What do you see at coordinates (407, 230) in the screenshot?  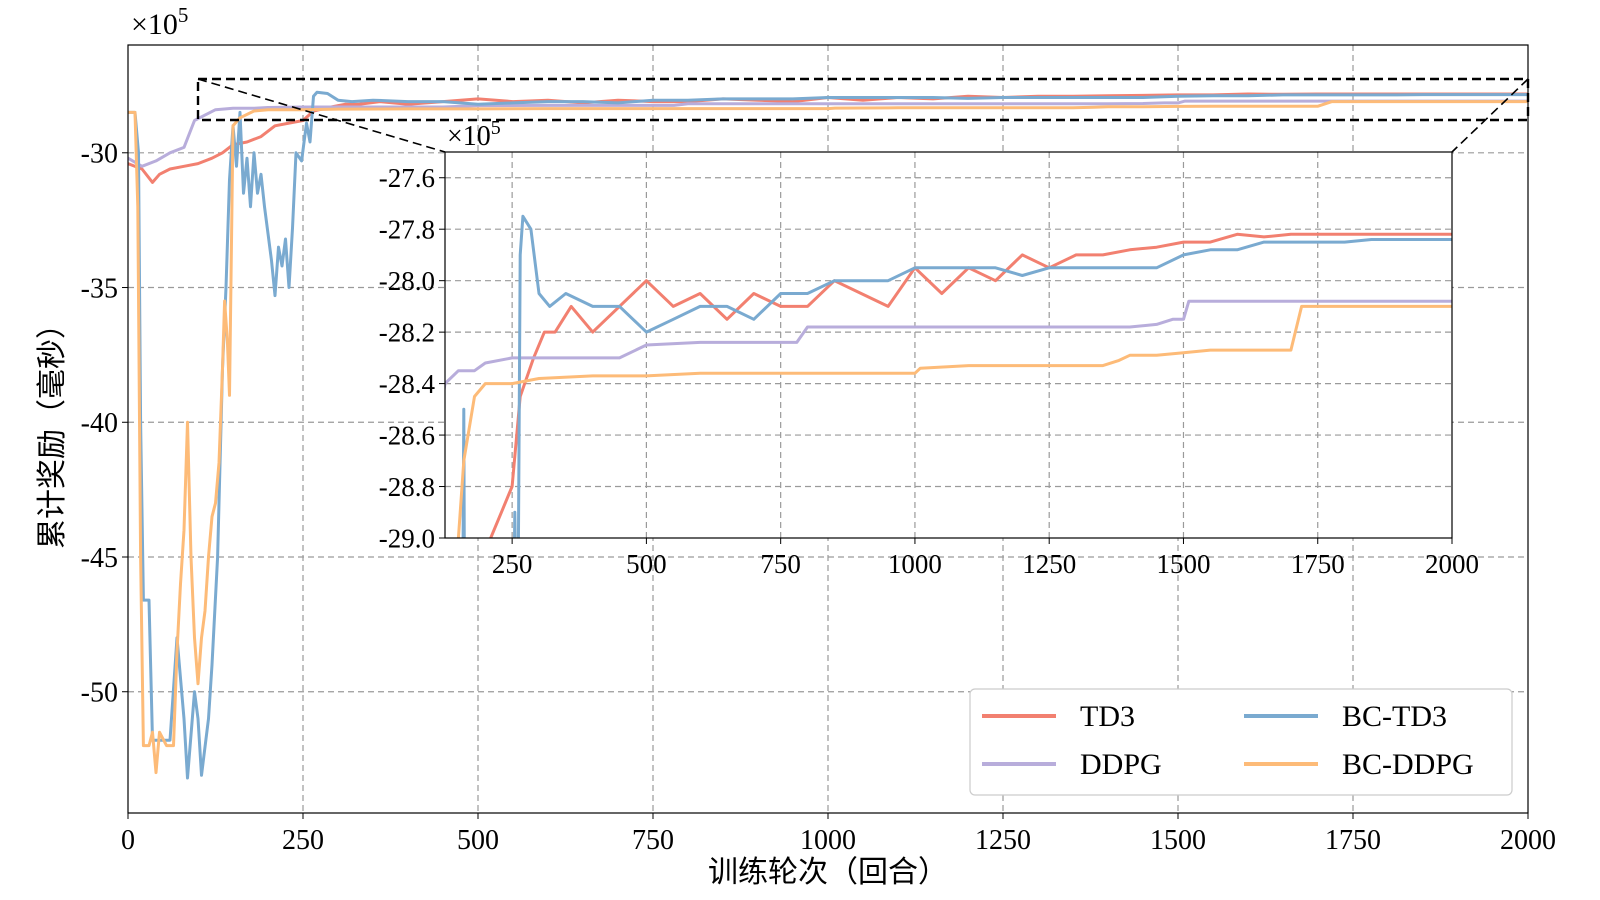 I see `inset-y-tick-label: -27.8` at bounding box center [407, 230].